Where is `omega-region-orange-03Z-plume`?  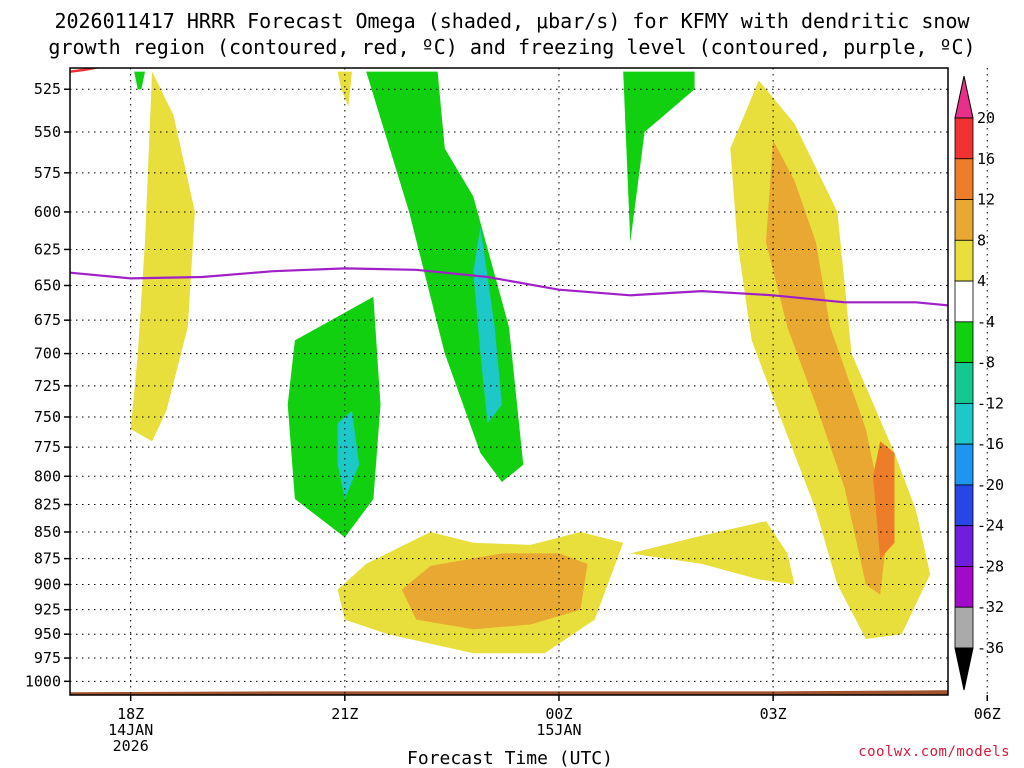 omega-region-orange-03Z-plume is located at coordinates (827, 367).